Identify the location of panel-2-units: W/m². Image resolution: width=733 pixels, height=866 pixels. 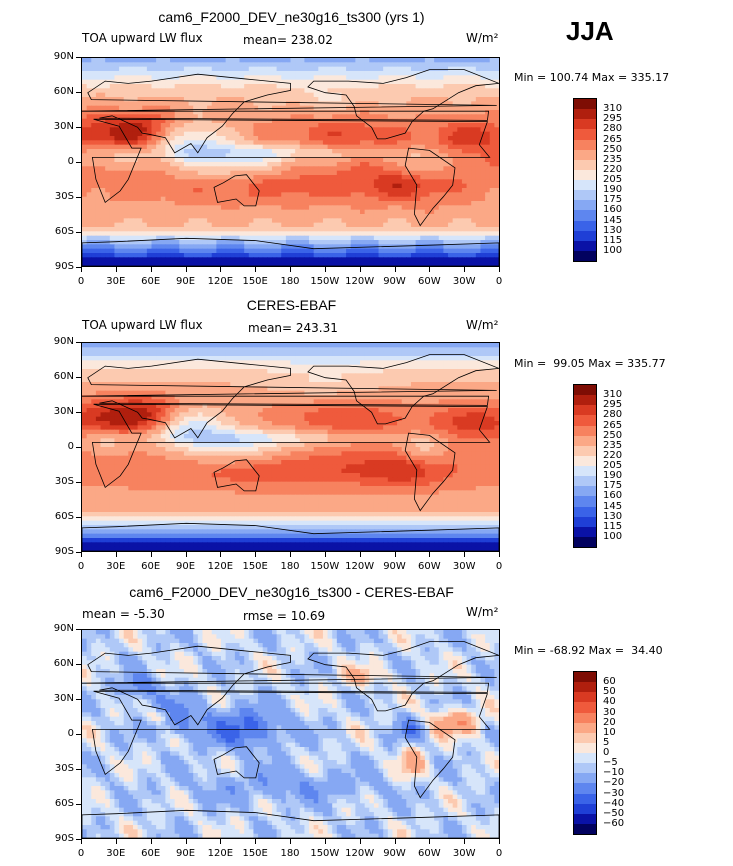
(482, 325).